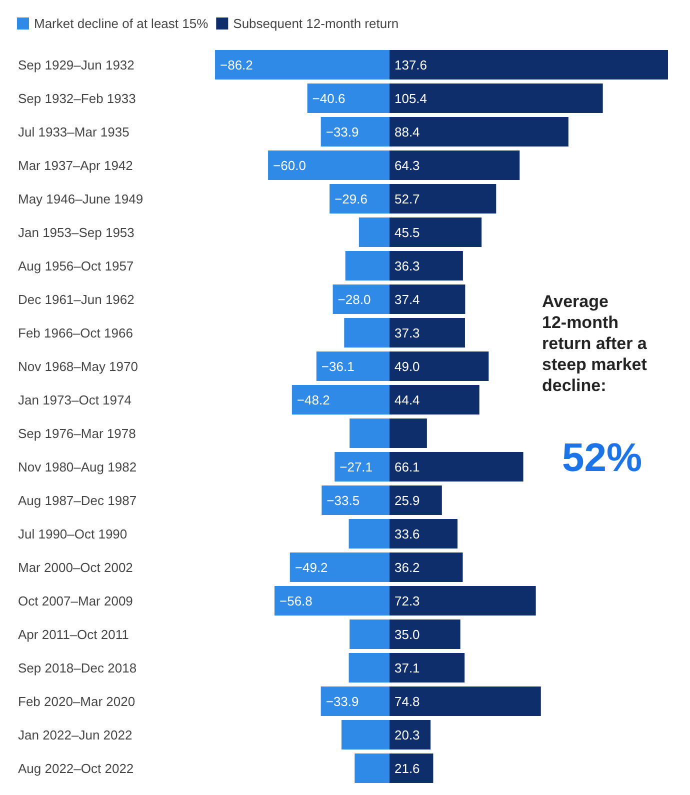  What do you see at coordinates (407, 634) in the screenshot?
I see `data-label: 35.0` at bounding box center [407, 634].